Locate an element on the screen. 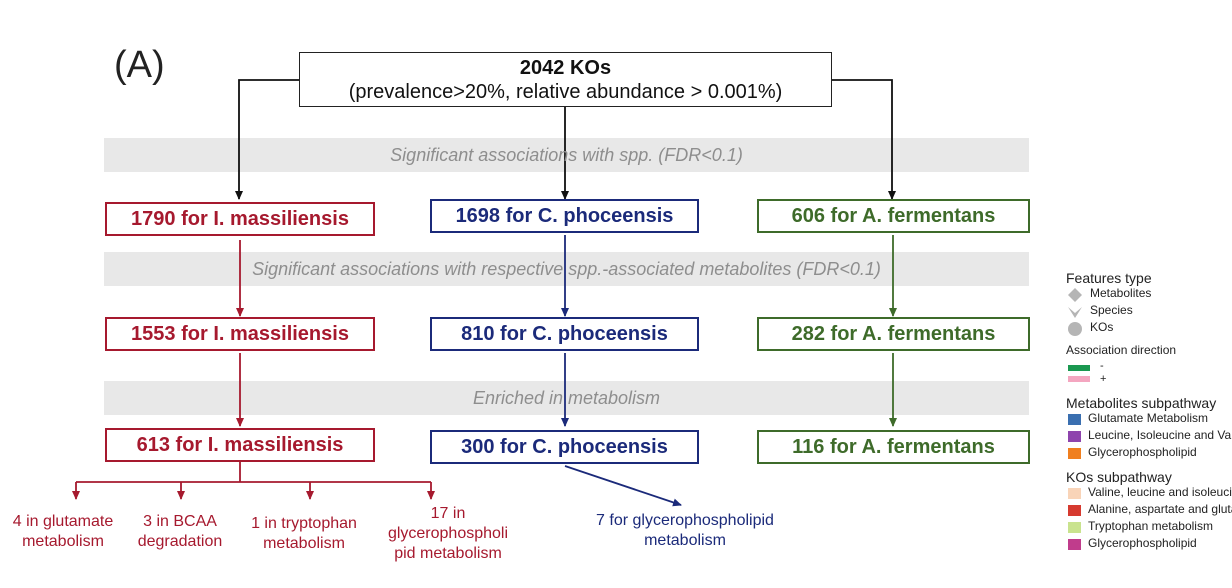 This screenshot has height=588, width=1232. legend-met-label: Glycerophospholipid is located at coordinates (1142, 452).